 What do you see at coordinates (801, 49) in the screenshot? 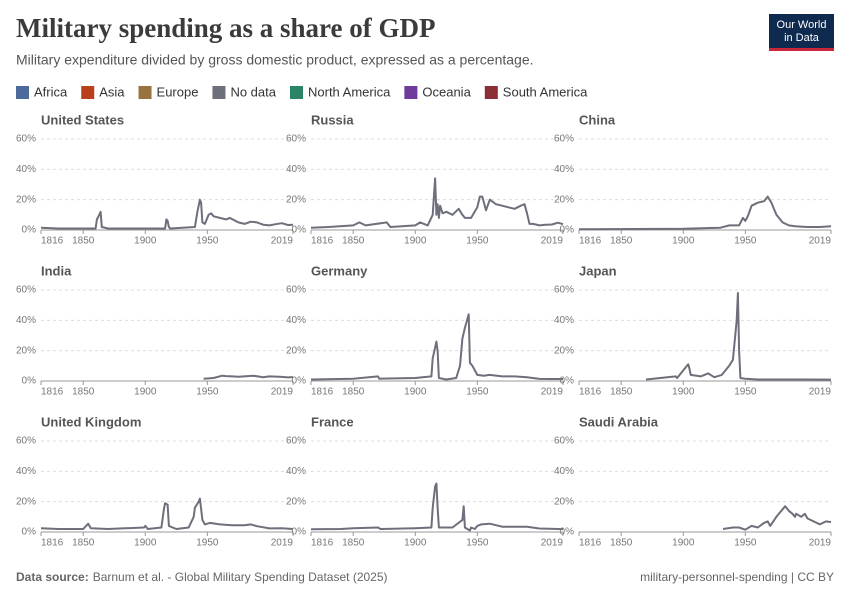
I see `logo-bar` at bounding box center [801, 49].